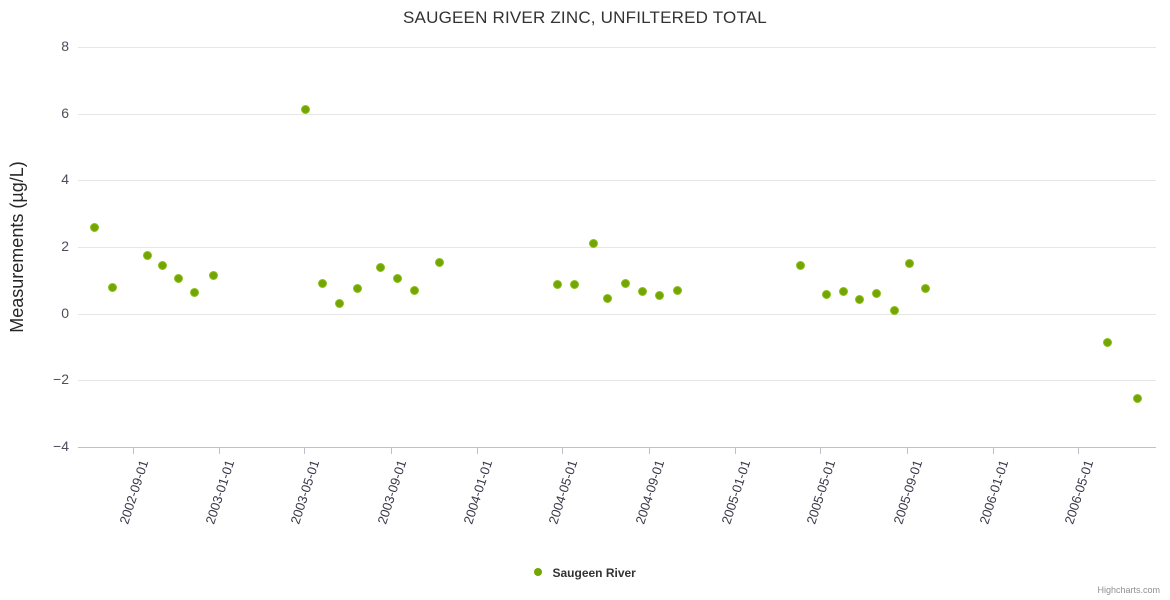 This screenshot has width=1170, height=600. I want to click on y-tick-label: 0, so click(65, 312).